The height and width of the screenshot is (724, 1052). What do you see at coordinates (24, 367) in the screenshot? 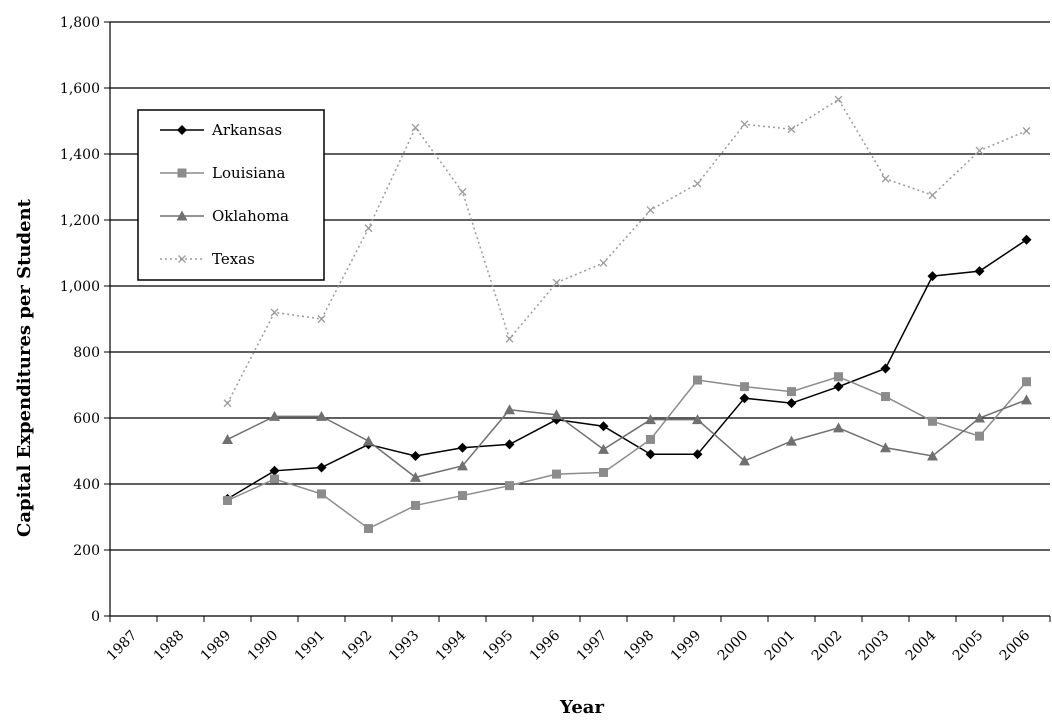
I see `y-axis-title: Capital Expenditures per Student` at bounding box center [24, 367].